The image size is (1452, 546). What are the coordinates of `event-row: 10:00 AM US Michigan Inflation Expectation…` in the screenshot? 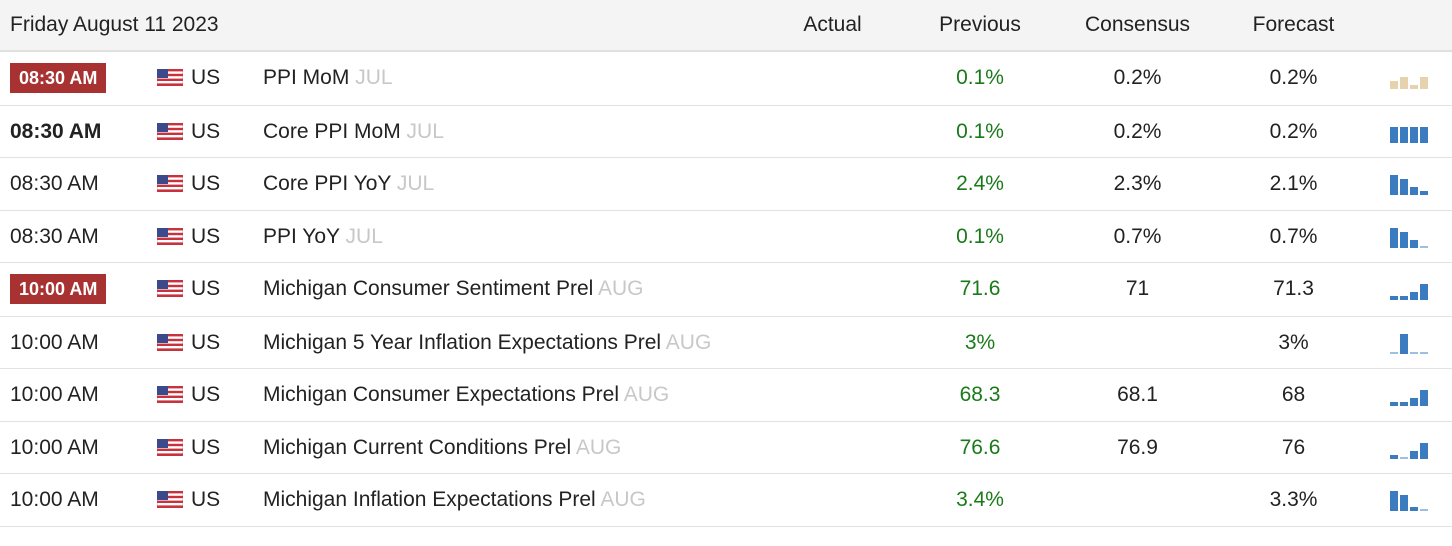 It's located at (726, 500).